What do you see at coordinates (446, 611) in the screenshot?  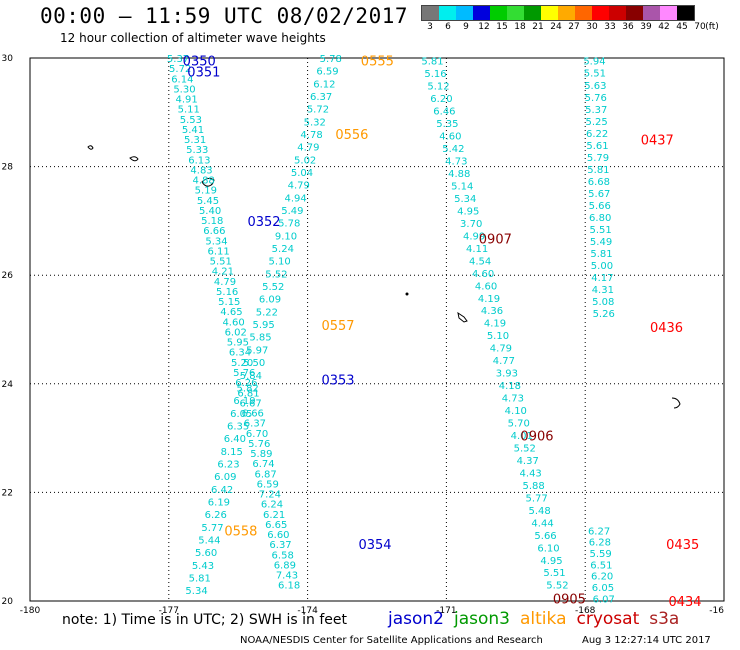 I see `x-tick-label: -171` at bounding box center [446, 611].